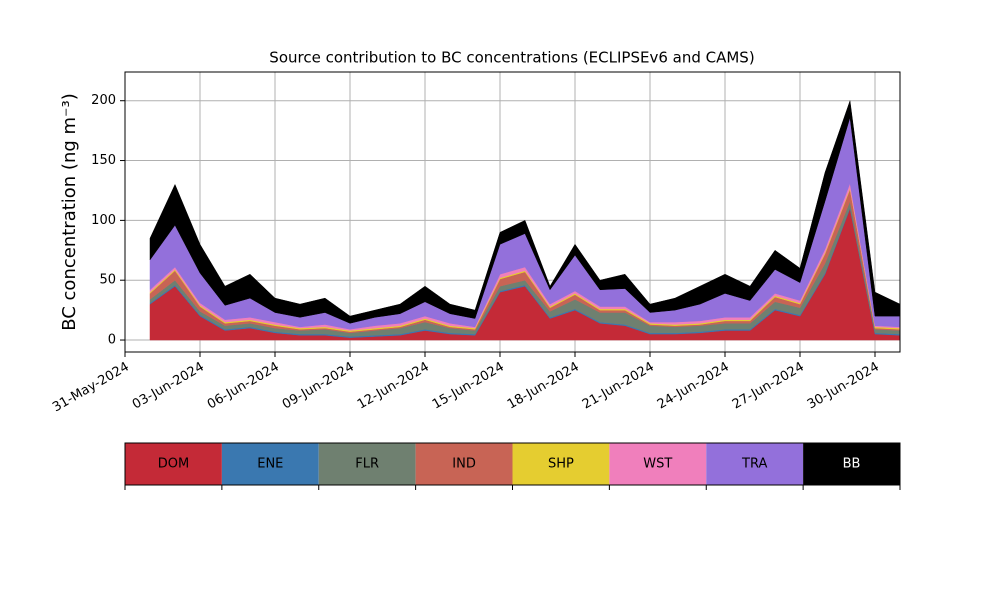 Image resolution: width=1000 pixels, height=600 pixels. Describe the element at coordinates (843, 386) in the screenshot. I see `x-tick-label: 30-Jun-2024` at that location.